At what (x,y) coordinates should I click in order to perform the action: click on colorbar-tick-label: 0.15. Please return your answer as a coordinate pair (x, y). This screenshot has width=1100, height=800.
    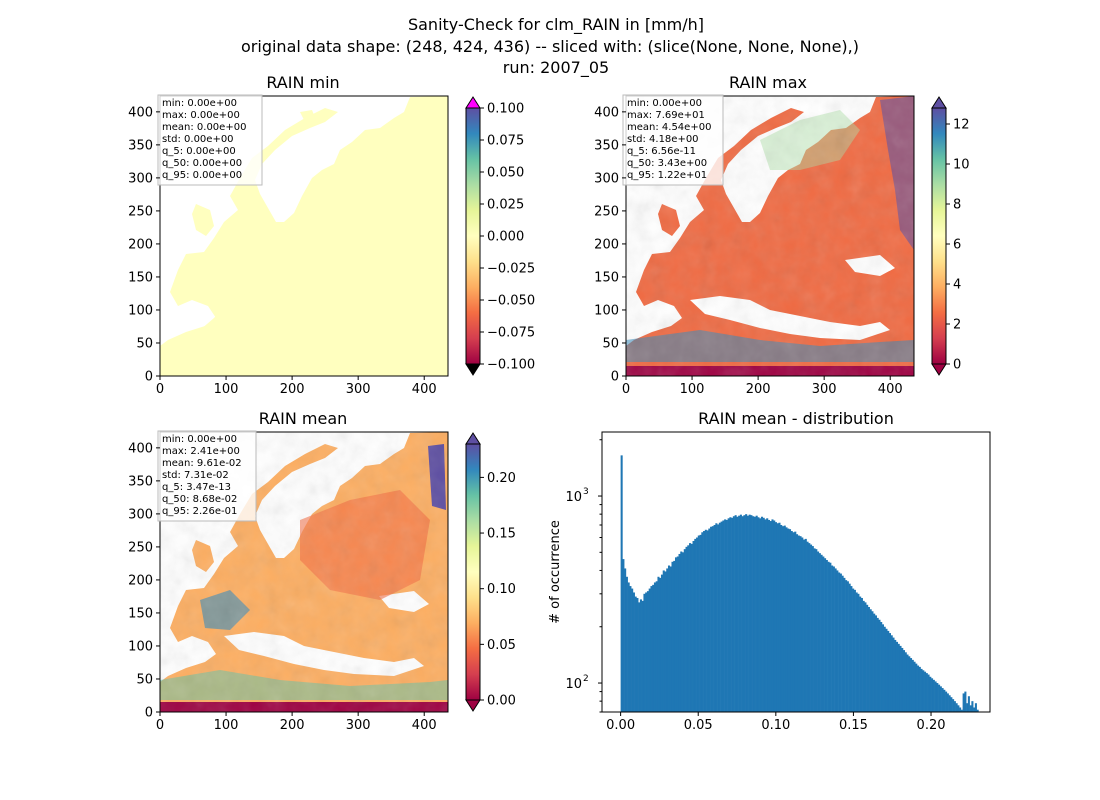
    Looking at the image, I should click on (501, 534).